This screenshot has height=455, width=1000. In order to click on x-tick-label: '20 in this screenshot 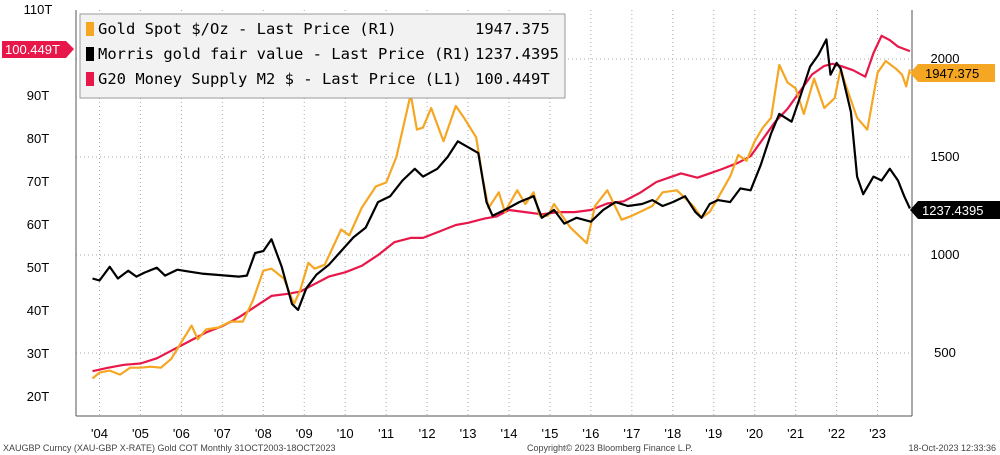, I will do `click(754, 433)`.